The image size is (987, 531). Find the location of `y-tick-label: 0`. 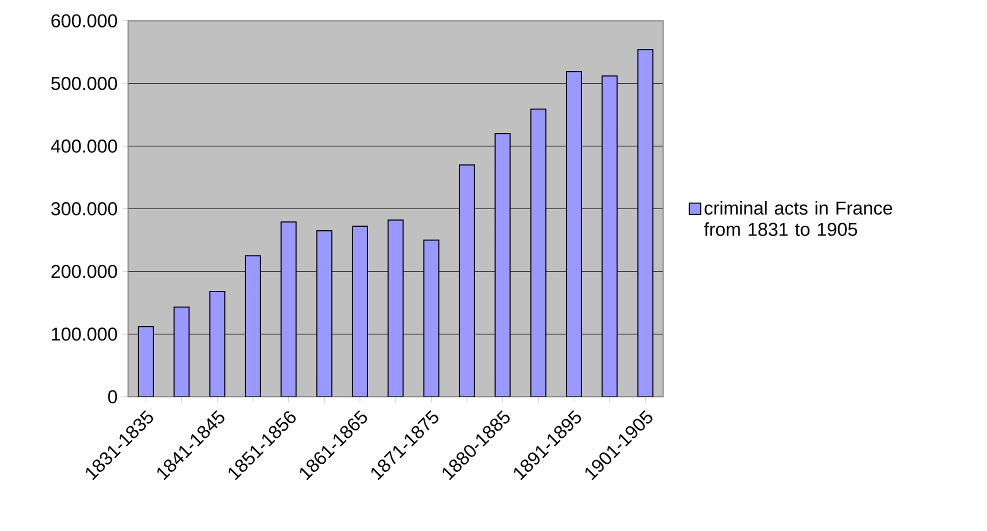

y-tick-label: 0 is located at coordinates (113, 397).